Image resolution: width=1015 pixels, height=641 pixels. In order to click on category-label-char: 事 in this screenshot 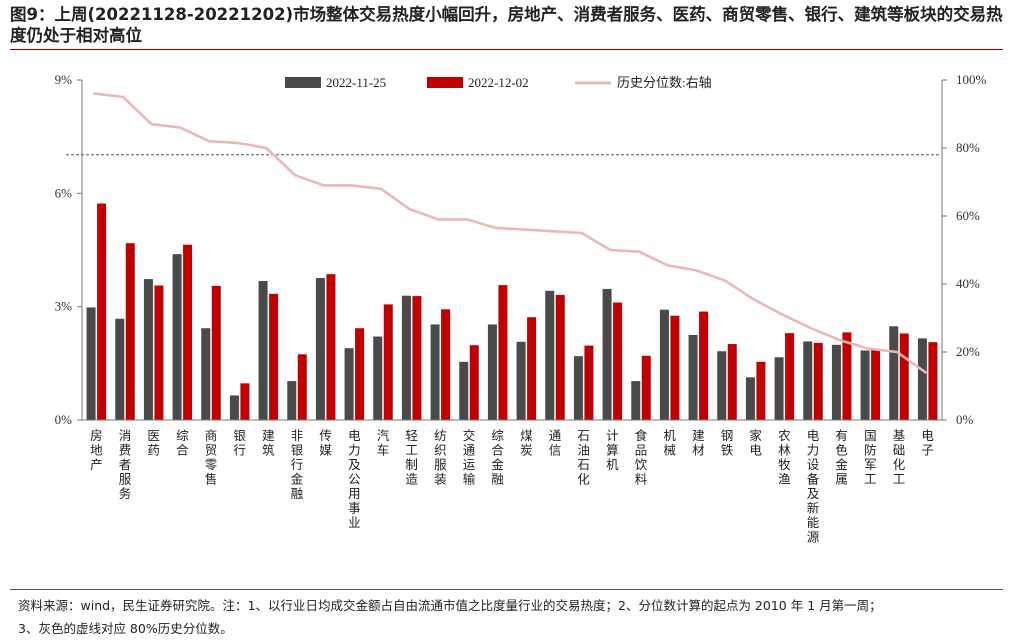, I will do `click(354, 508)`.